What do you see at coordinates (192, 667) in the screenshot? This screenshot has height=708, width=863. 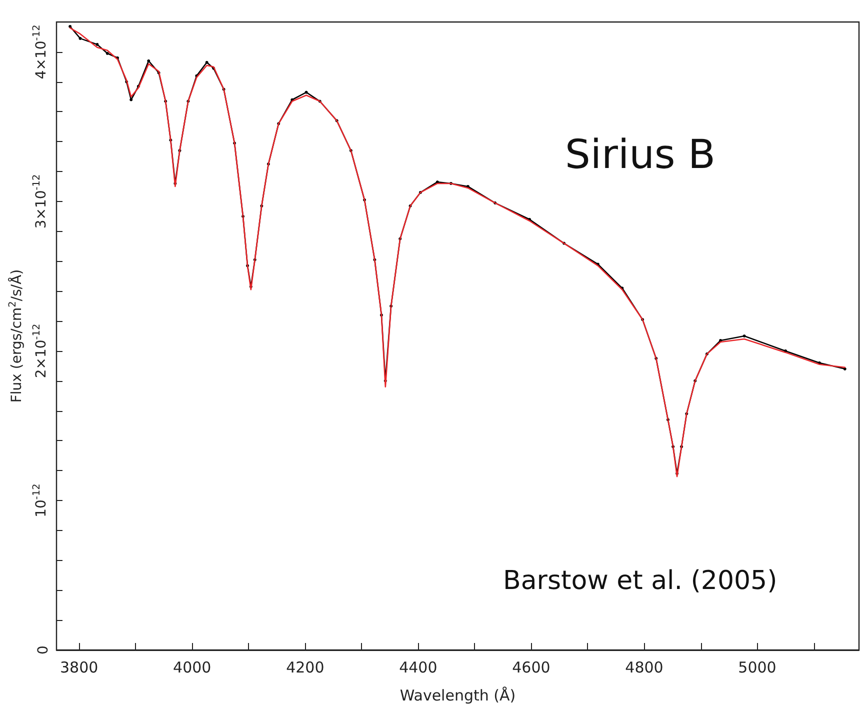 I see `x-tick-label: 4000` at bounding box center [192, 667].